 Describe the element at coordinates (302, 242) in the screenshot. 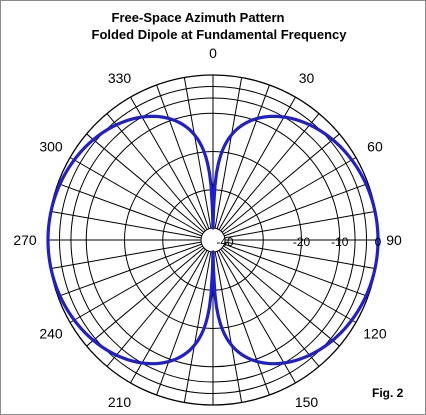

I see `radial-tick-label: -20` at that location.